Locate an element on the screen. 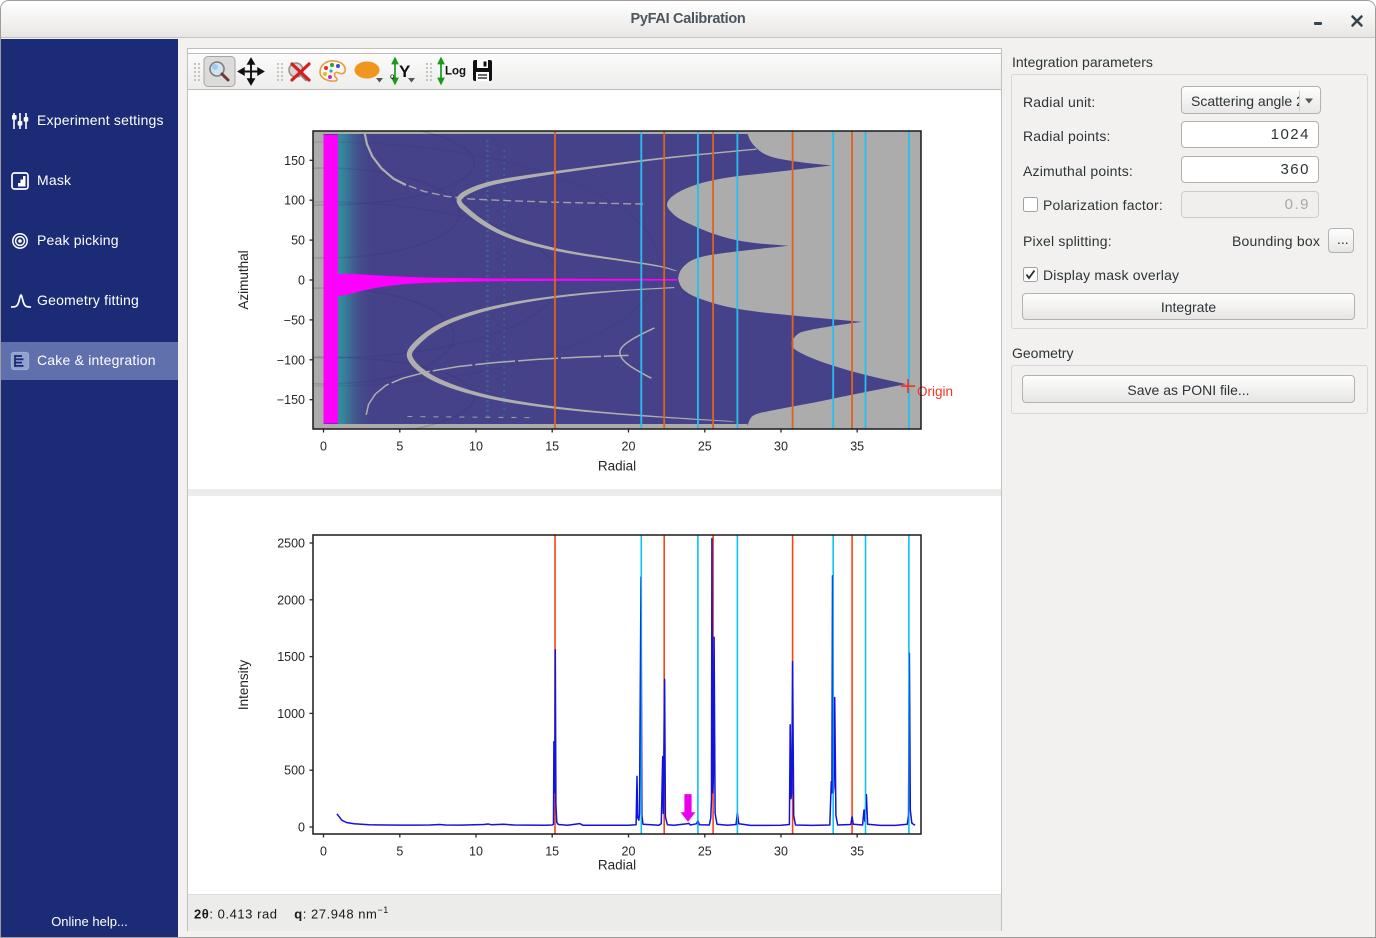 The image size is (1376, 938). svg-text: Log is located at coordinates (455, 72).